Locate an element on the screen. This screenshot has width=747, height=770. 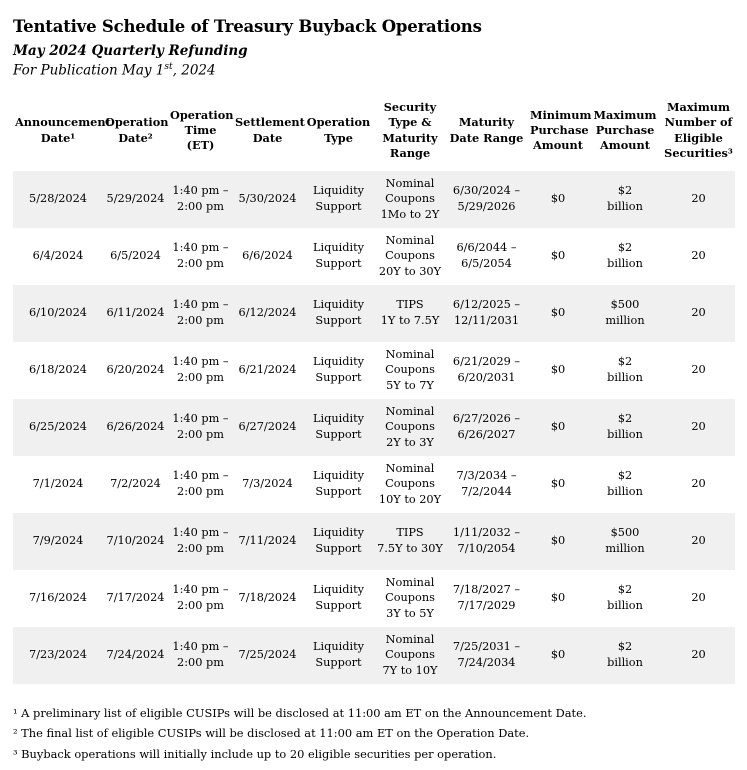
table-cell: Nominal Coupons 2Y to 3Y is located at coordinates (410, 427).